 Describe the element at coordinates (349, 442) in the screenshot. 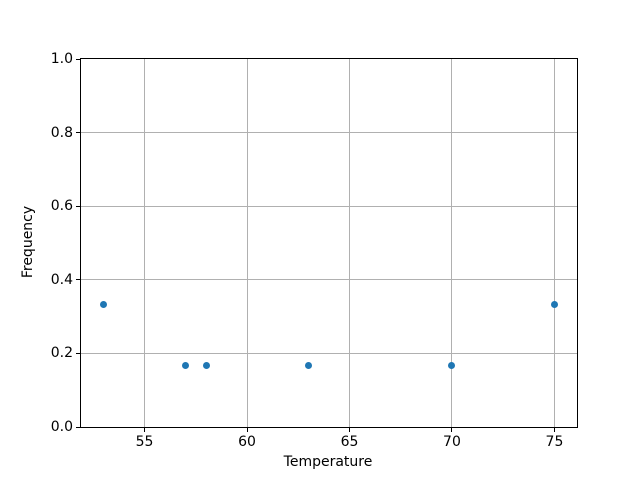

I see `x-tick-label: 65` at that location.